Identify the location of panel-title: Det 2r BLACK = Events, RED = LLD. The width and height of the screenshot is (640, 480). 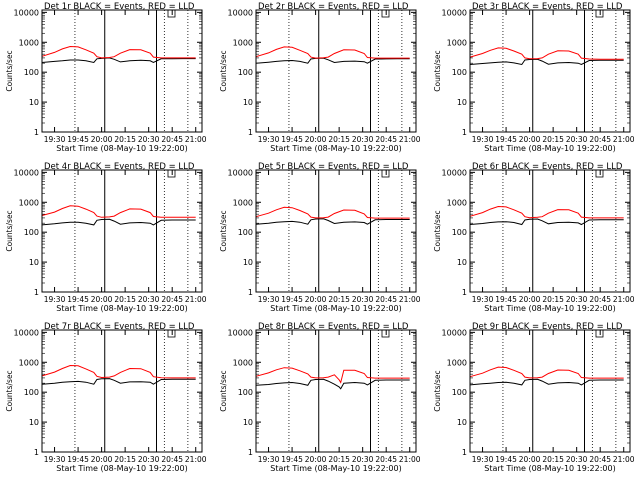
(333, 7).